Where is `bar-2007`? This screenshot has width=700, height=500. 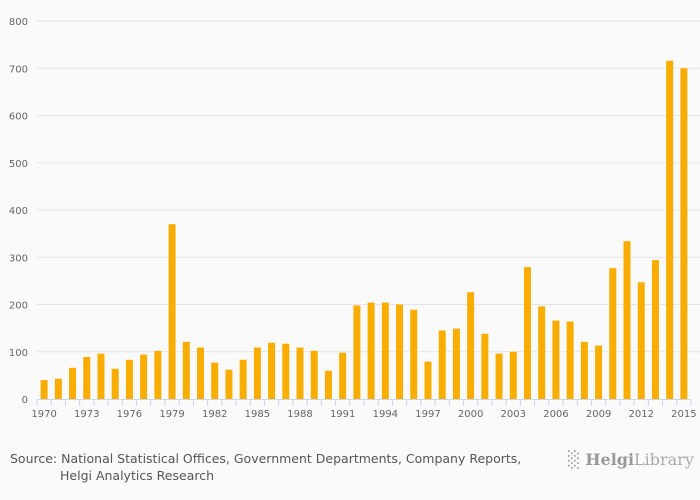
bar-2007 is located at coordinates (570, 360).